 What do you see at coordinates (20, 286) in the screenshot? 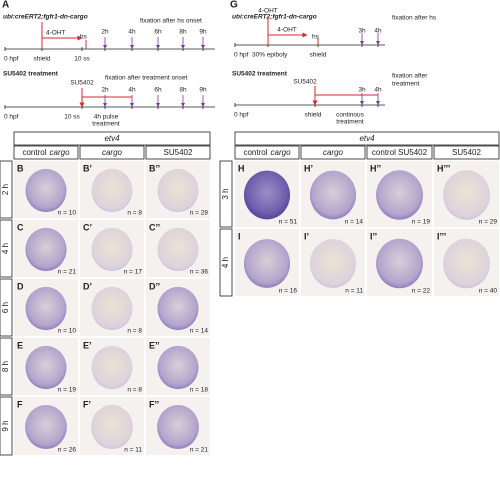
I see `panel-label: D` at bounding box center [20, 286].